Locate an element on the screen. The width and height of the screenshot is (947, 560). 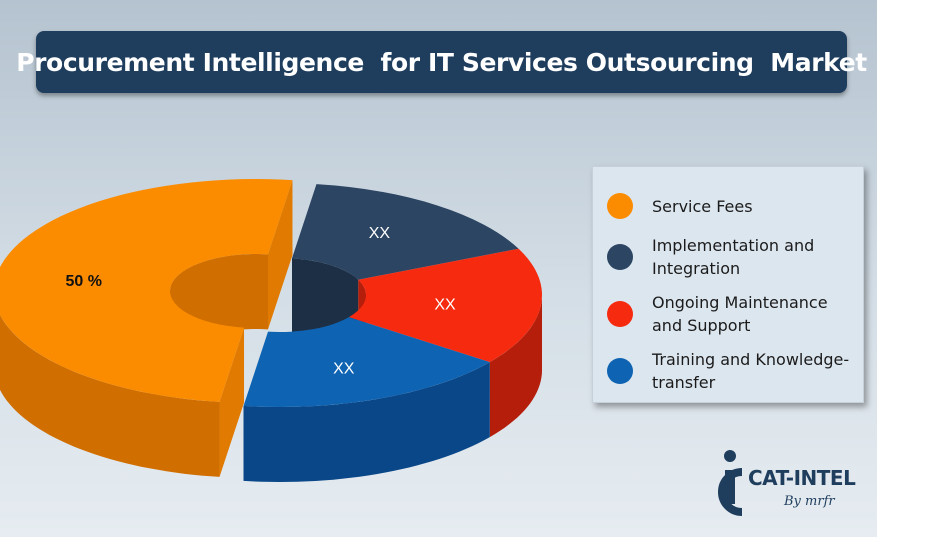
legend-label: Implementation and Integration is located at coordinates (733, 257).